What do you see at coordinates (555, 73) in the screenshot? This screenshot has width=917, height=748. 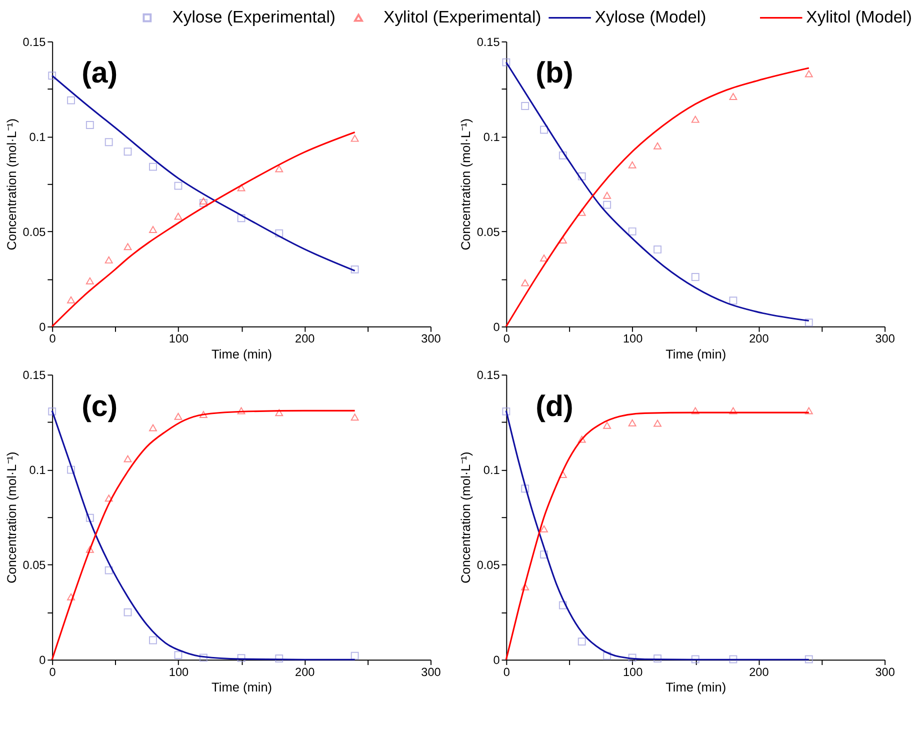 I see `annotation: (b)` at bounding box center [555, 73].